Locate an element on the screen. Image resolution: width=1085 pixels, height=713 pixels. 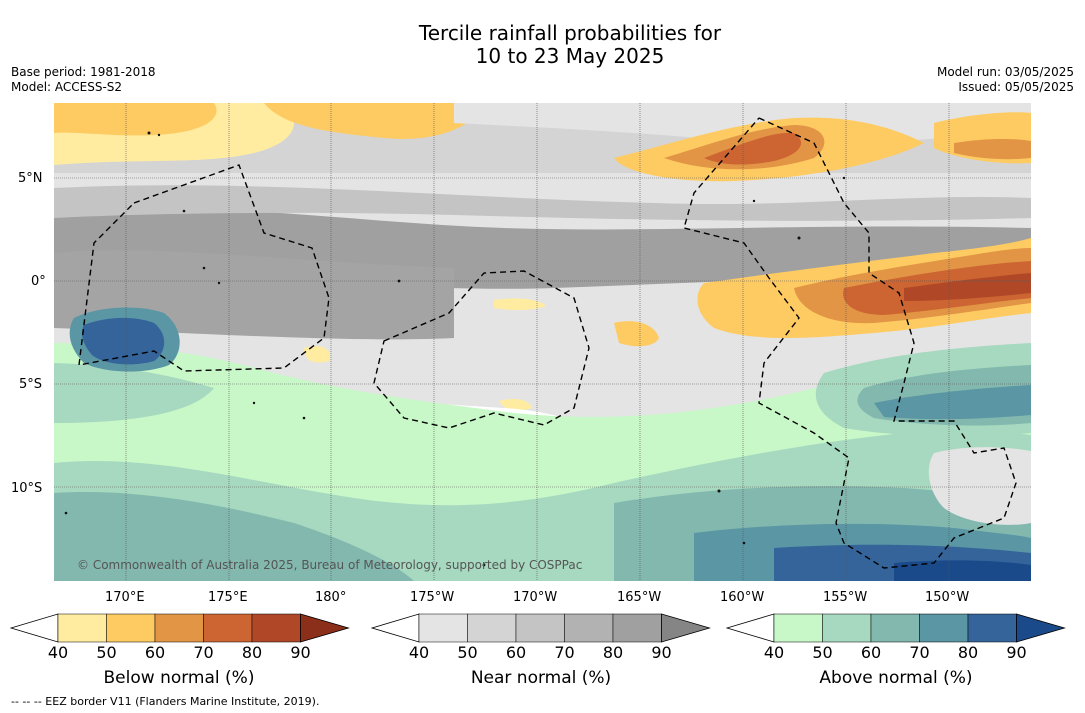
colorbar-title-near: Near normal (%) is located at coordinates (541, 678).